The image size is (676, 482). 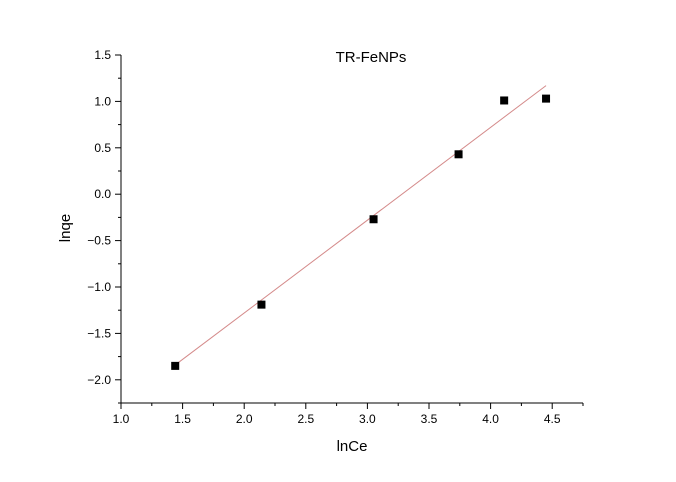 I want to click on y-tick-label: 1.5, so click(x=102, y=55).